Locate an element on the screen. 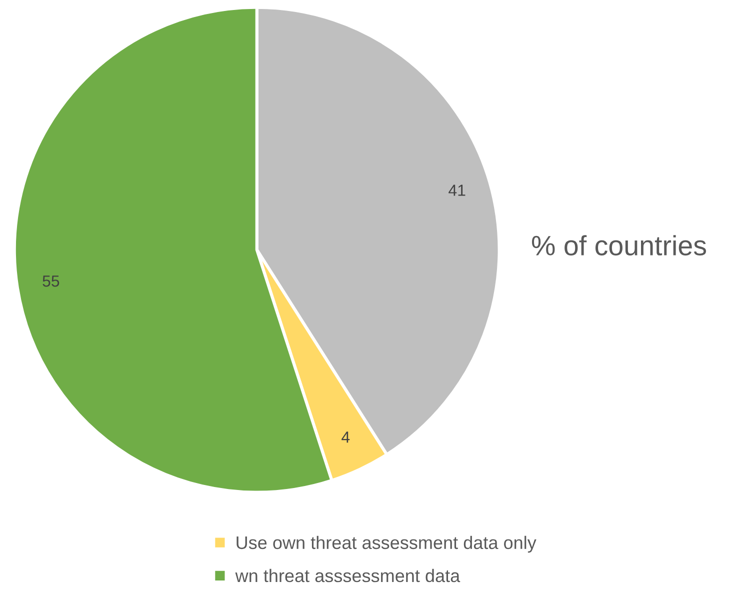 The image size is (750, 602). data-label: 4 is located at coordinates (346, 437).